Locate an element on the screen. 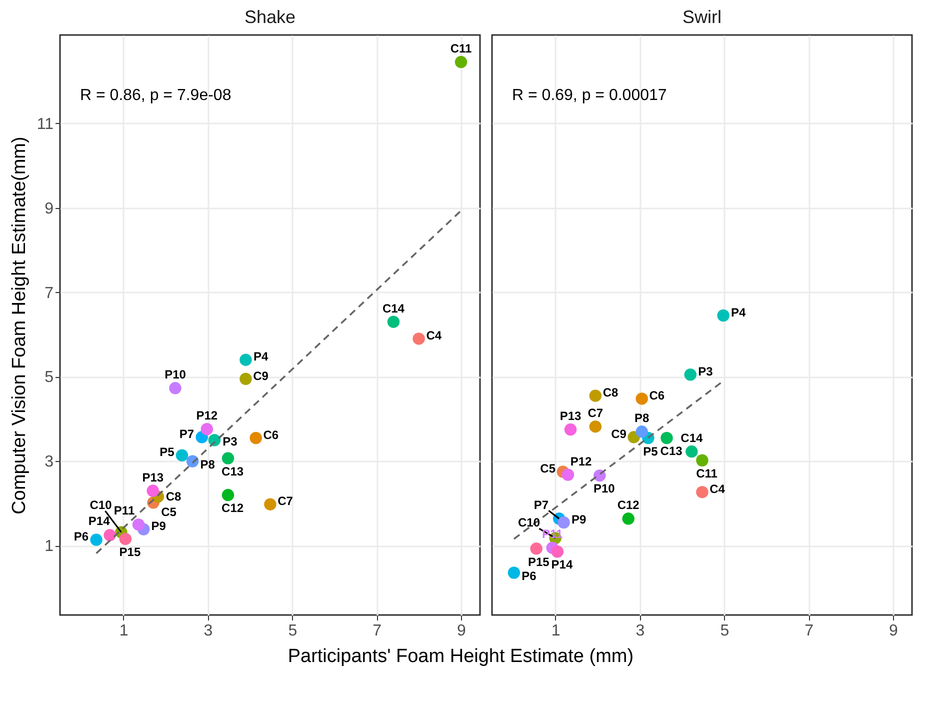 This screenshot has width=949, height=714. chart-title: Shake is located at coordinates (270, 17).